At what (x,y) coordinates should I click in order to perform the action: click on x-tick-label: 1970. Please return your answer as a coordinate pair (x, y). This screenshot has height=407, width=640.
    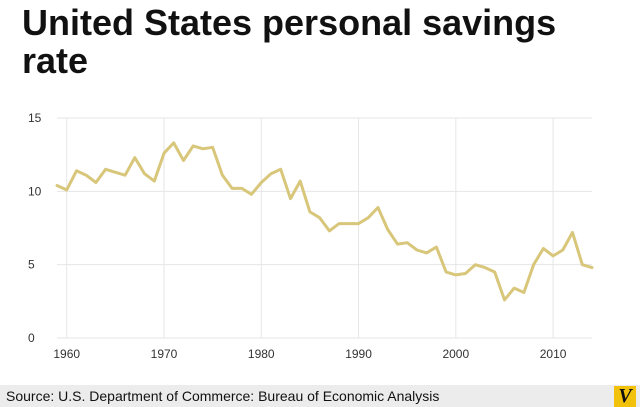
    Looking at the image, I should click on (164, 354).